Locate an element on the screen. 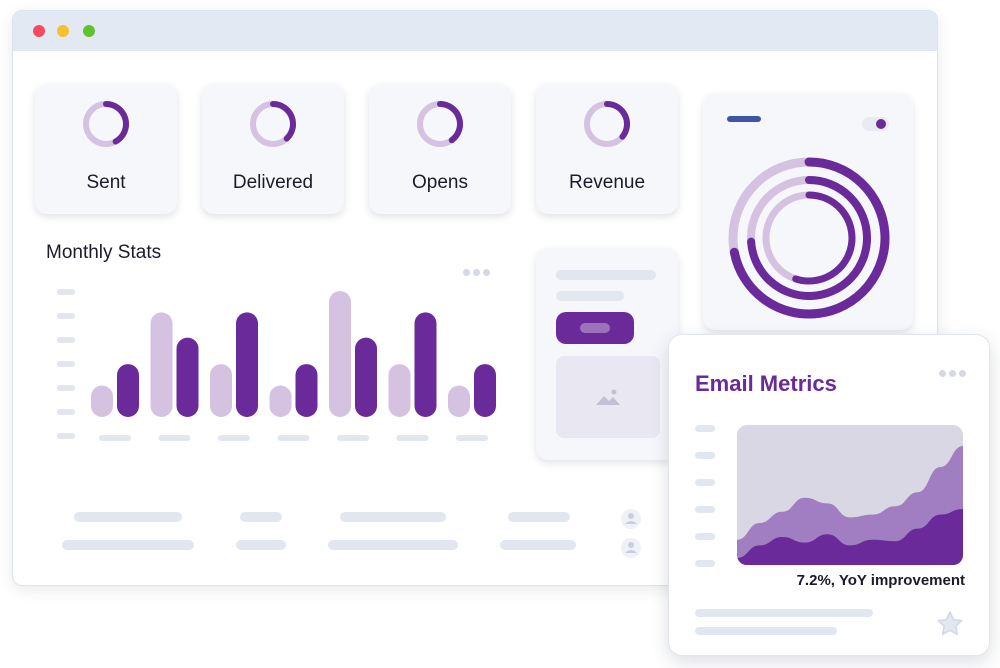  image-icon is located at coordinates (608, 397).